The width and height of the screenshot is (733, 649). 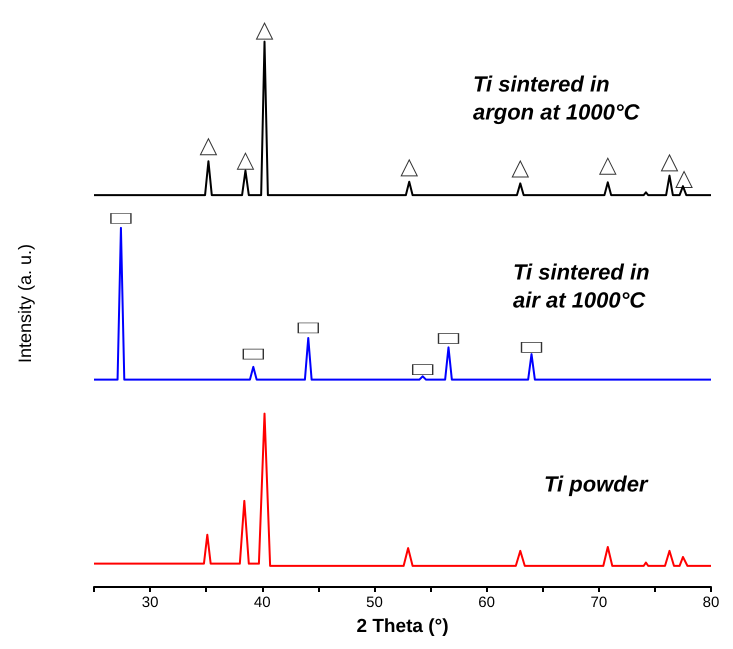 I want to click on x-axis-title: 2 Theta (°), so click(x=402, y=626).